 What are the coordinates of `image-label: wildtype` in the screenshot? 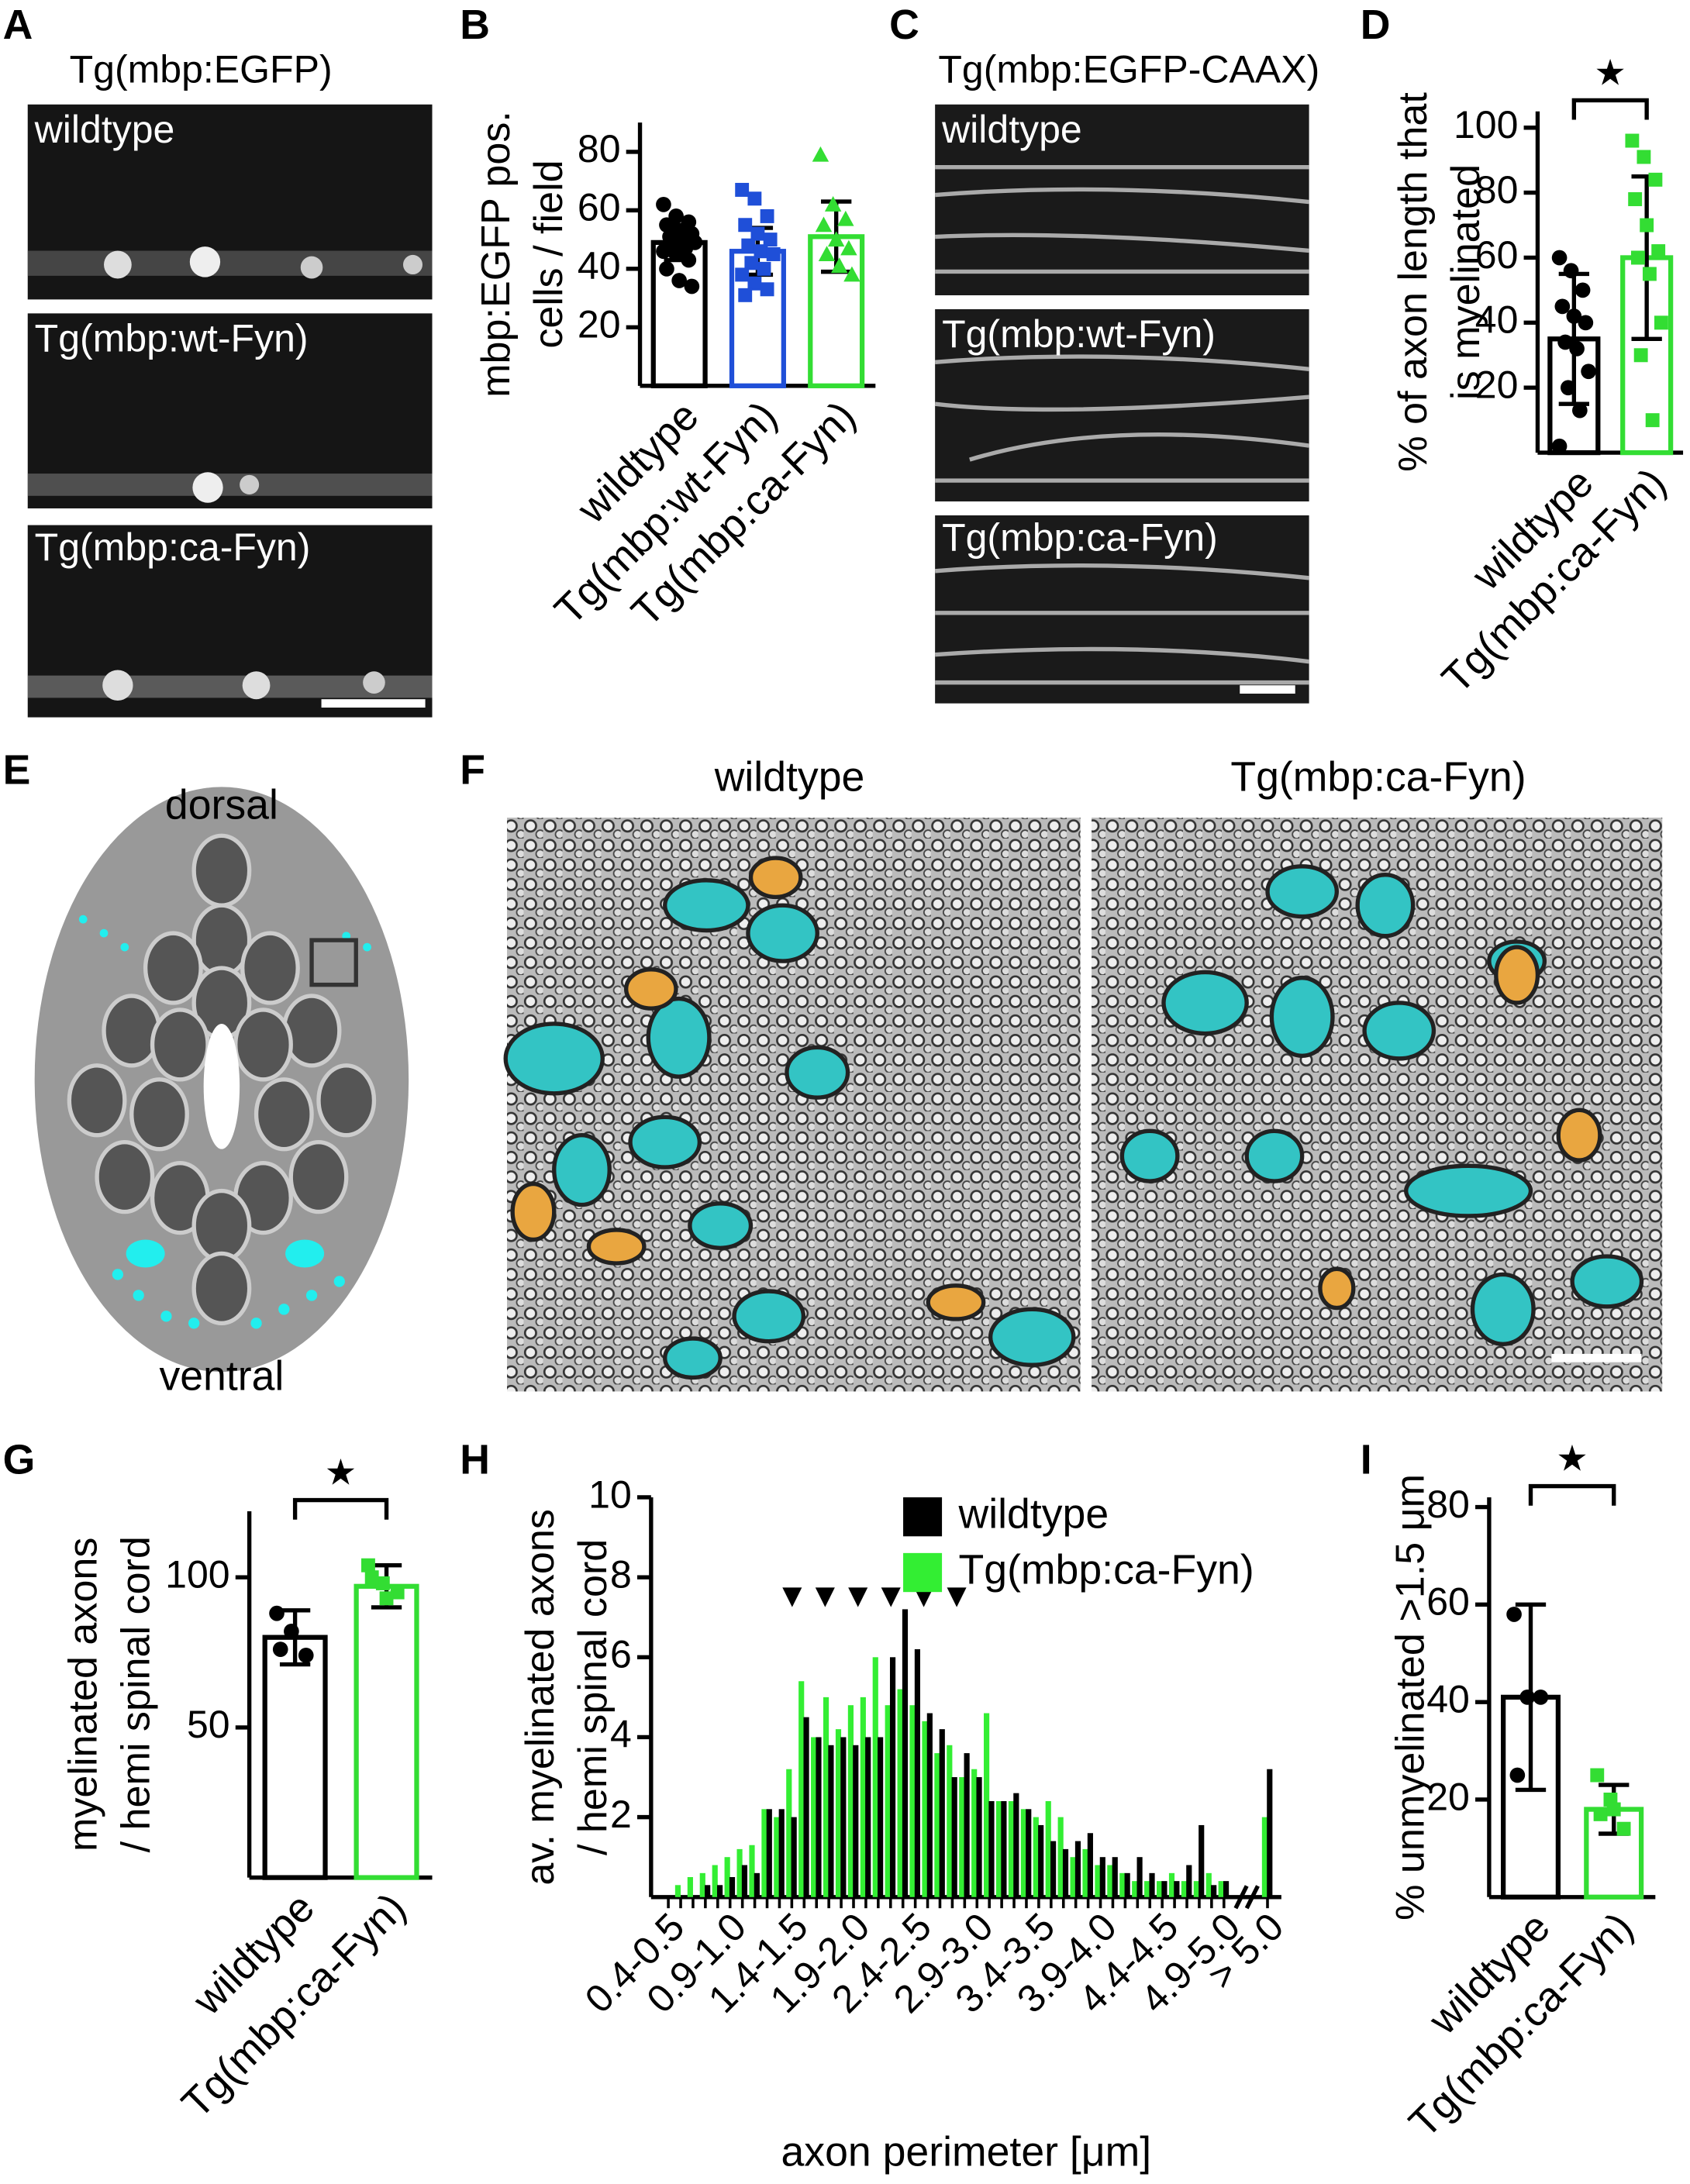 It's located at (104, 130).